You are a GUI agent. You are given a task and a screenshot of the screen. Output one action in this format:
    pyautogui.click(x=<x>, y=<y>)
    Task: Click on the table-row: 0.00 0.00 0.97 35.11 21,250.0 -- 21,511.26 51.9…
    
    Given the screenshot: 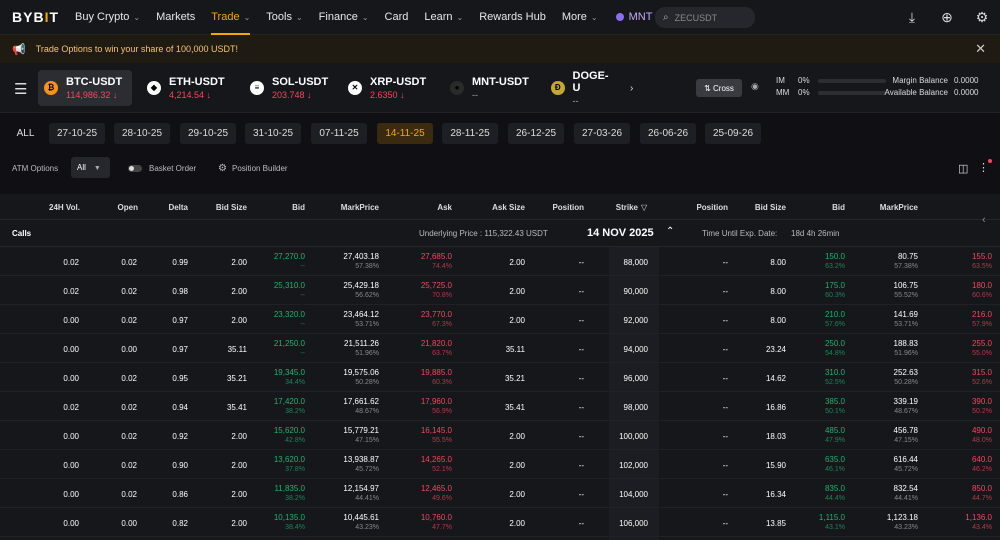 What is the action you would take?
    pyautogui.click(x=500, y=348)
    